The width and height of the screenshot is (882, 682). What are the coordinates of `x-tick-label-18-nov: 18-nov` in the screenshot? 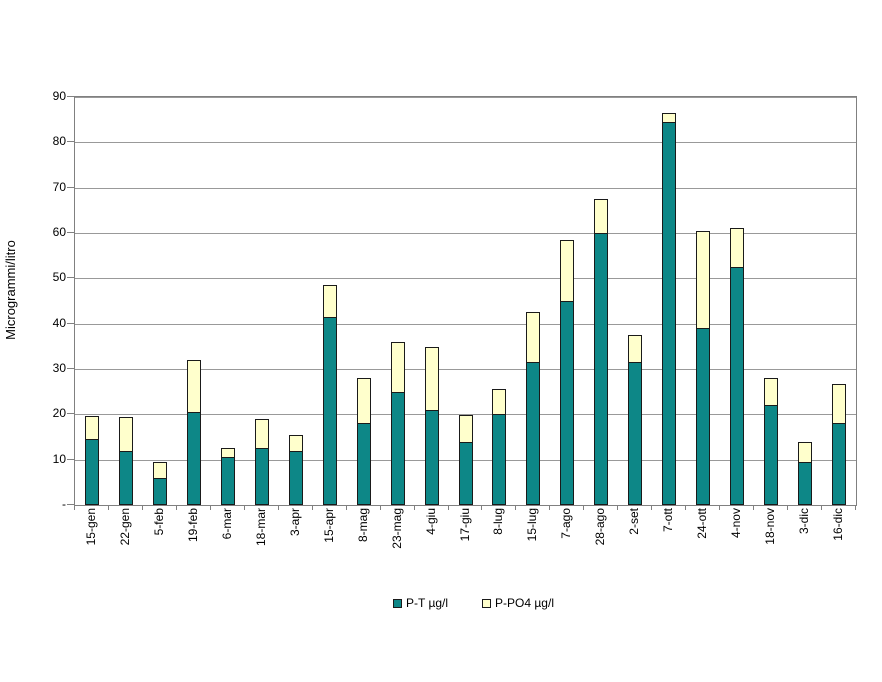 It's located at (770, 526).